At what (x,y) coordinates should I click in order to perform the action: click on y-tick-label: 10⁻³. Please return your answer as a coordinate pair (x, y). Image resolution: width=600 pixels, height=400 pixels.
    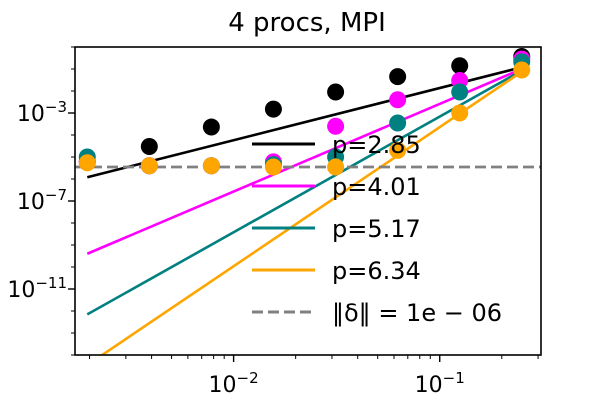
    Looking at the image, I should click on (42, 112).